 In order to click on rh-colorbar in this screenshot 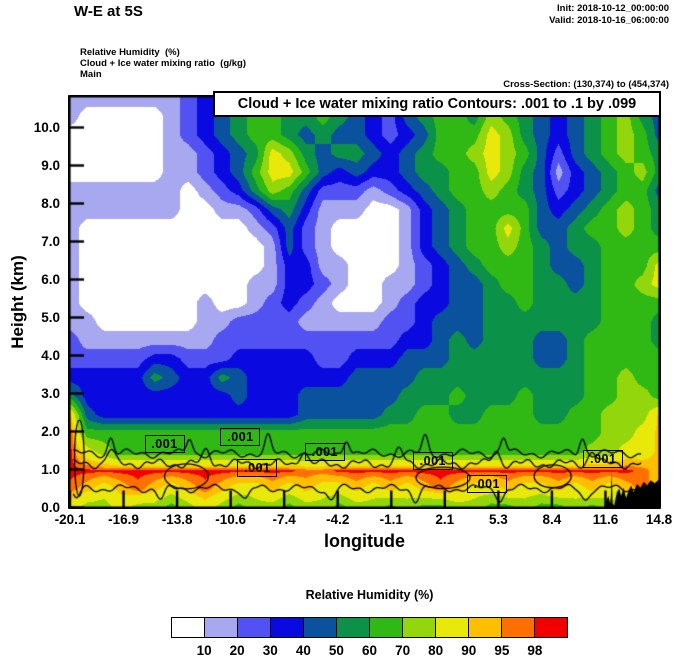, I will do `click(369, 627)`.